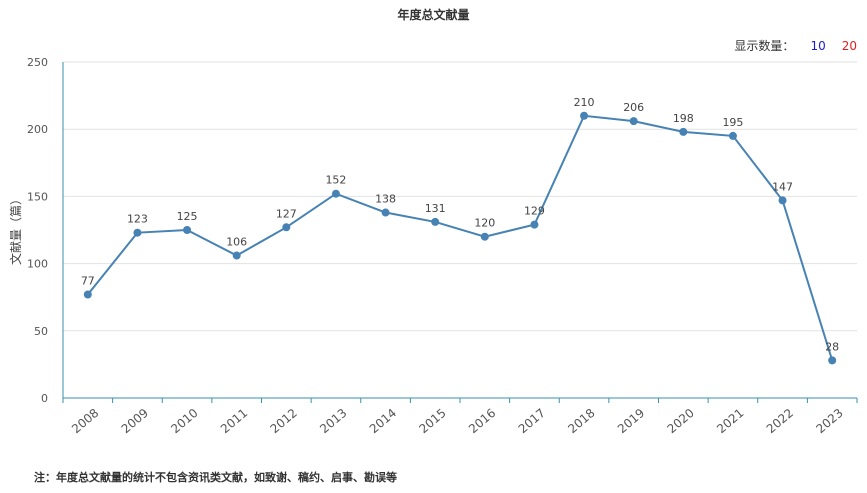 The width and height of the screenshot is (867, 493). What do you see at coordinates (15, 229) in the screenshot?
I see `y-axis-label: 文献量（篇）` at bounding box center [15, 229].